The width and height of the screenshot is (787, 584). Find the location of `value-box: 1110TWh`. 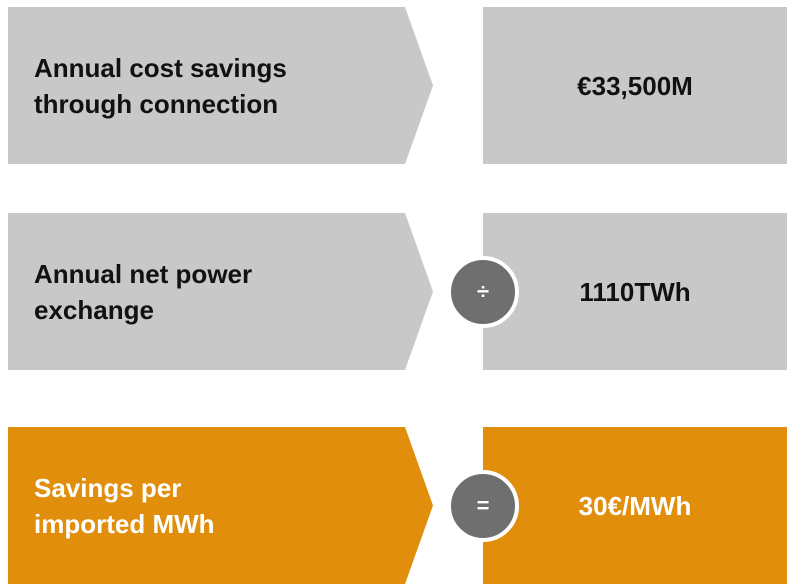

value-box: 1110TWh is located at coordinates (635, 291).